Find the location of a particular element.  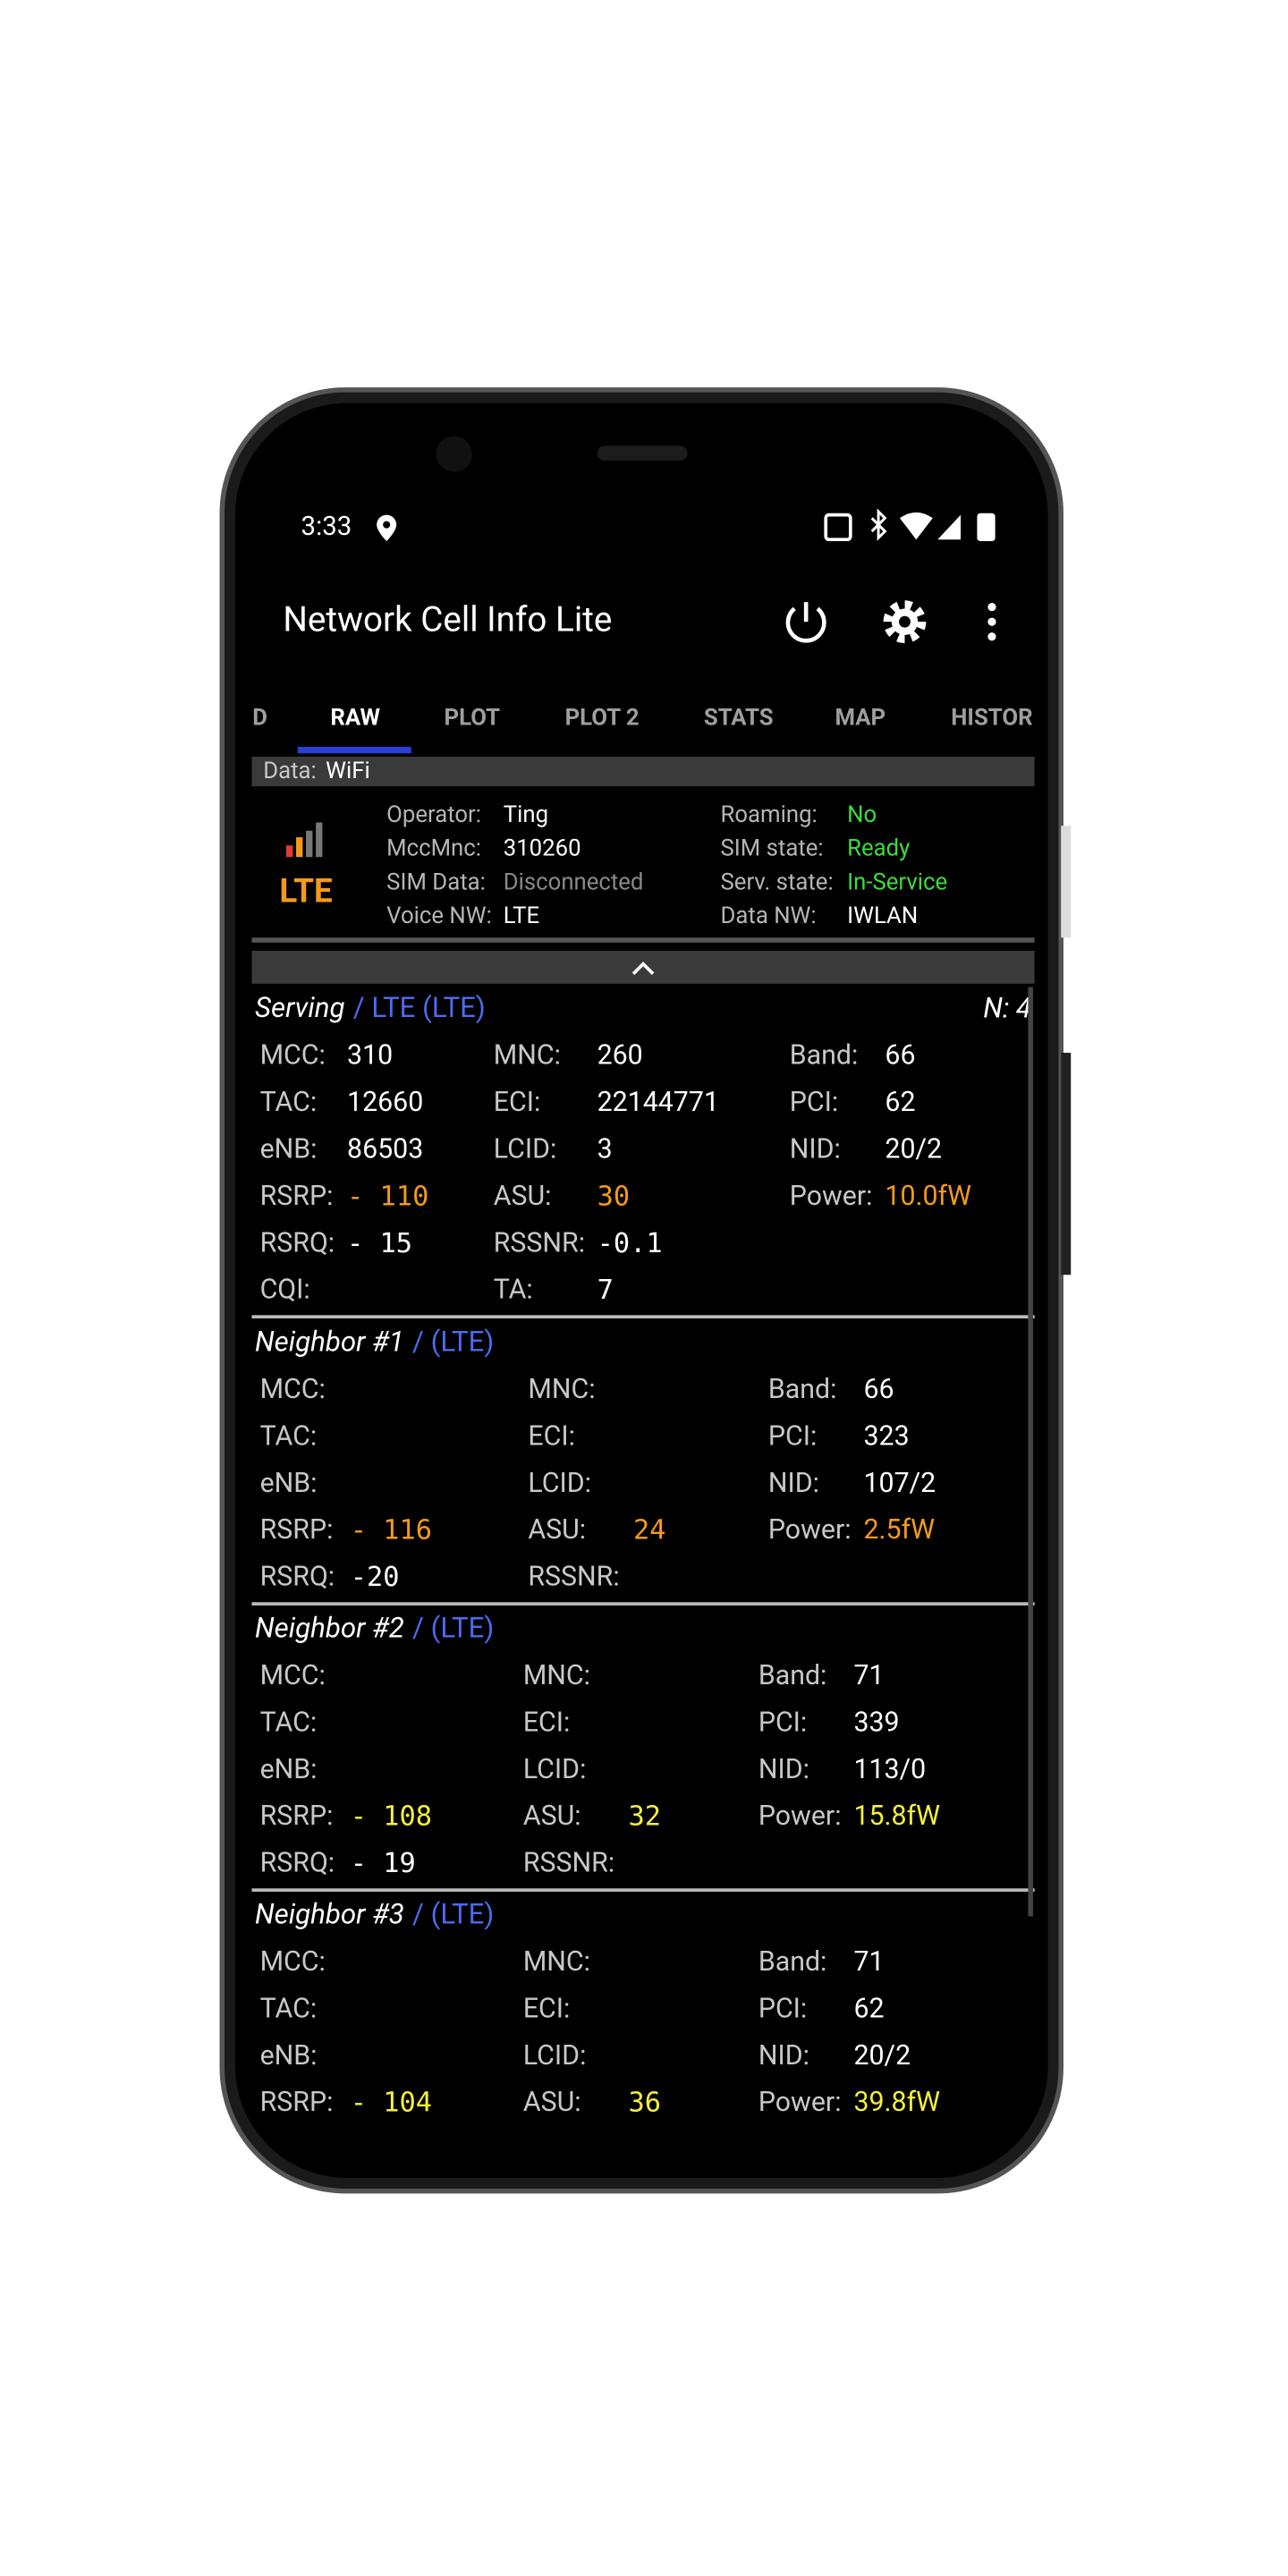

data-bar is located at coordinates (643, 771).